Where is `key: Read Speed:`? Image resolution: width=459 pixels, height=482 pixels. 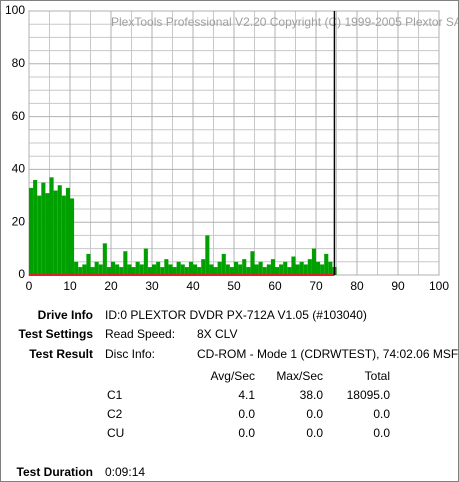
key: Read Speed: is located at coordinates (140, 334).